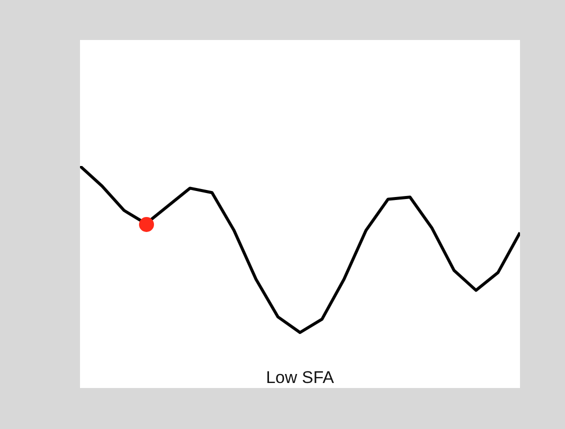 The width and height of the screenshot is (565, 429). I want to click on x-axis-title: Low SFA, so click(300, 378).